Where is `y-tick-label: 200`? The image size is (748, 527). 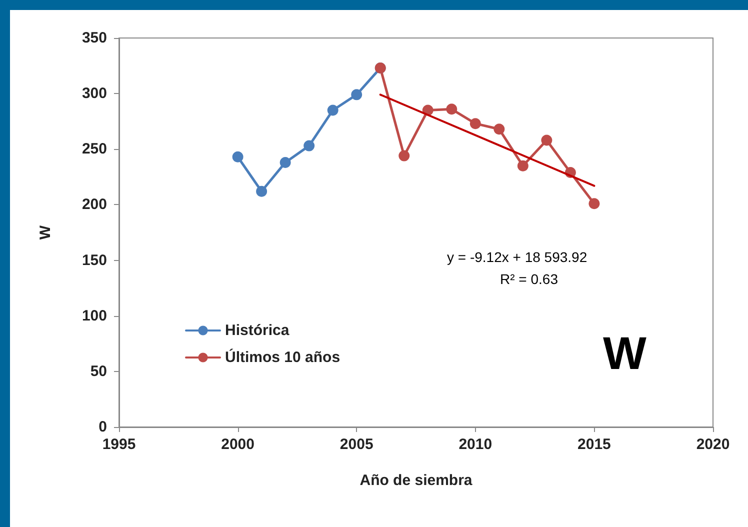
y-tick-label: 200 is located at coordinates (94, 205).